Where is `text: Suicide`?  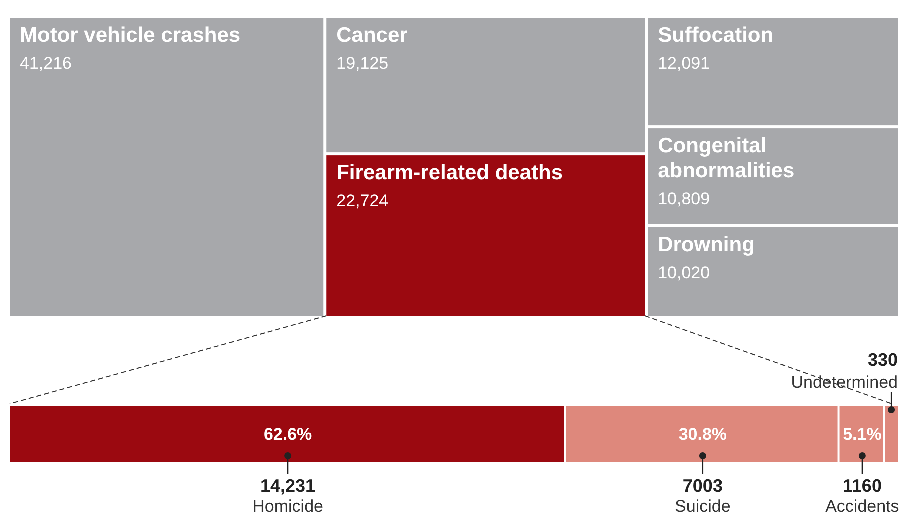 text: Suicide is located at coordinates (703, 506).